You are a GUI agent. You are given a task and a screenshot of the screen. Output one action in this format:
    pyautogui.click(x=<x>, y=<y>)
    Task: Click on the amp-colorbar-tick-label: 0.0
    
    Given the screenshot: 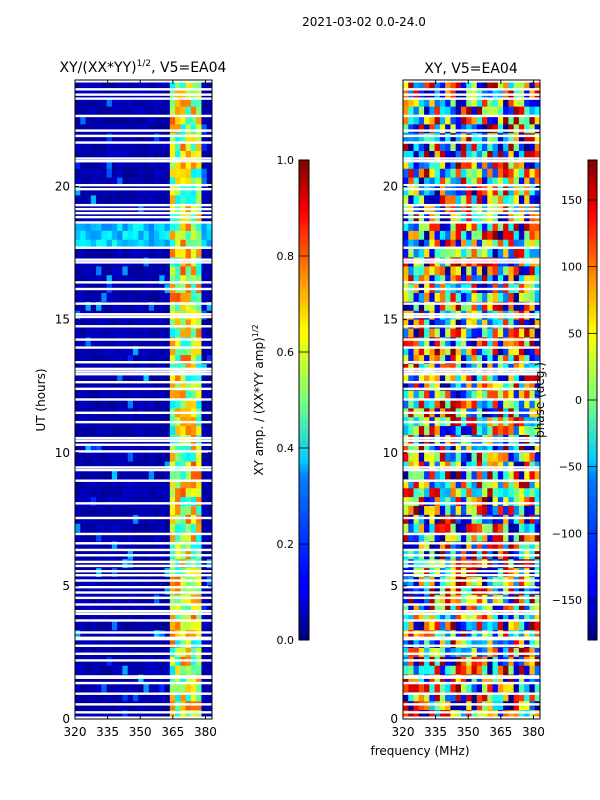 What is the action you would take?
    pyautogui.click(x=286, y=640)
    